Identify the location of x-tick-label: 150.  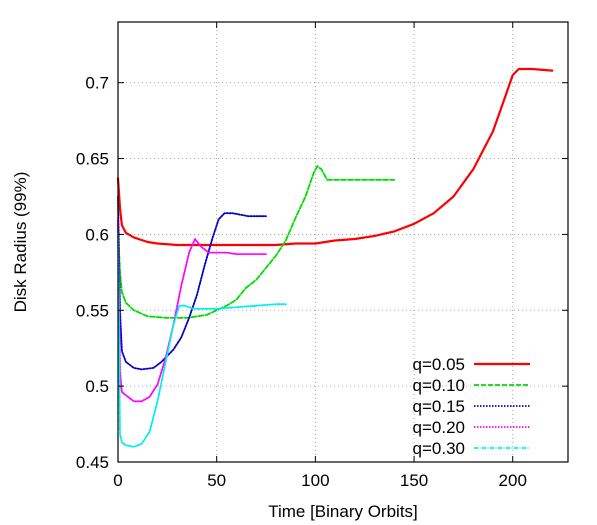
(414, 480).